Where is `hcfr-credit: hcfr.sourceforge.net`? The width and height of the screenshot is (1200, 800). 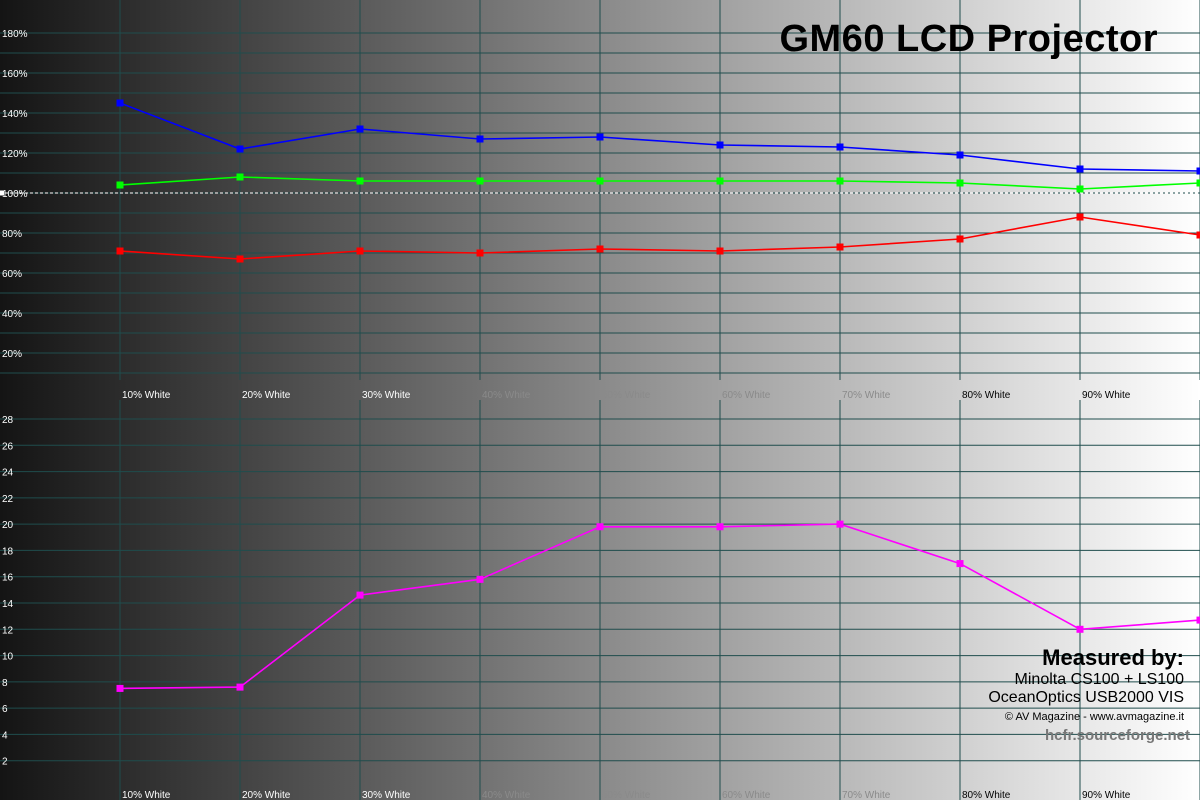 hcfr-credit: hcfr.sourceforge.net is located at coordinates (1117, 735).